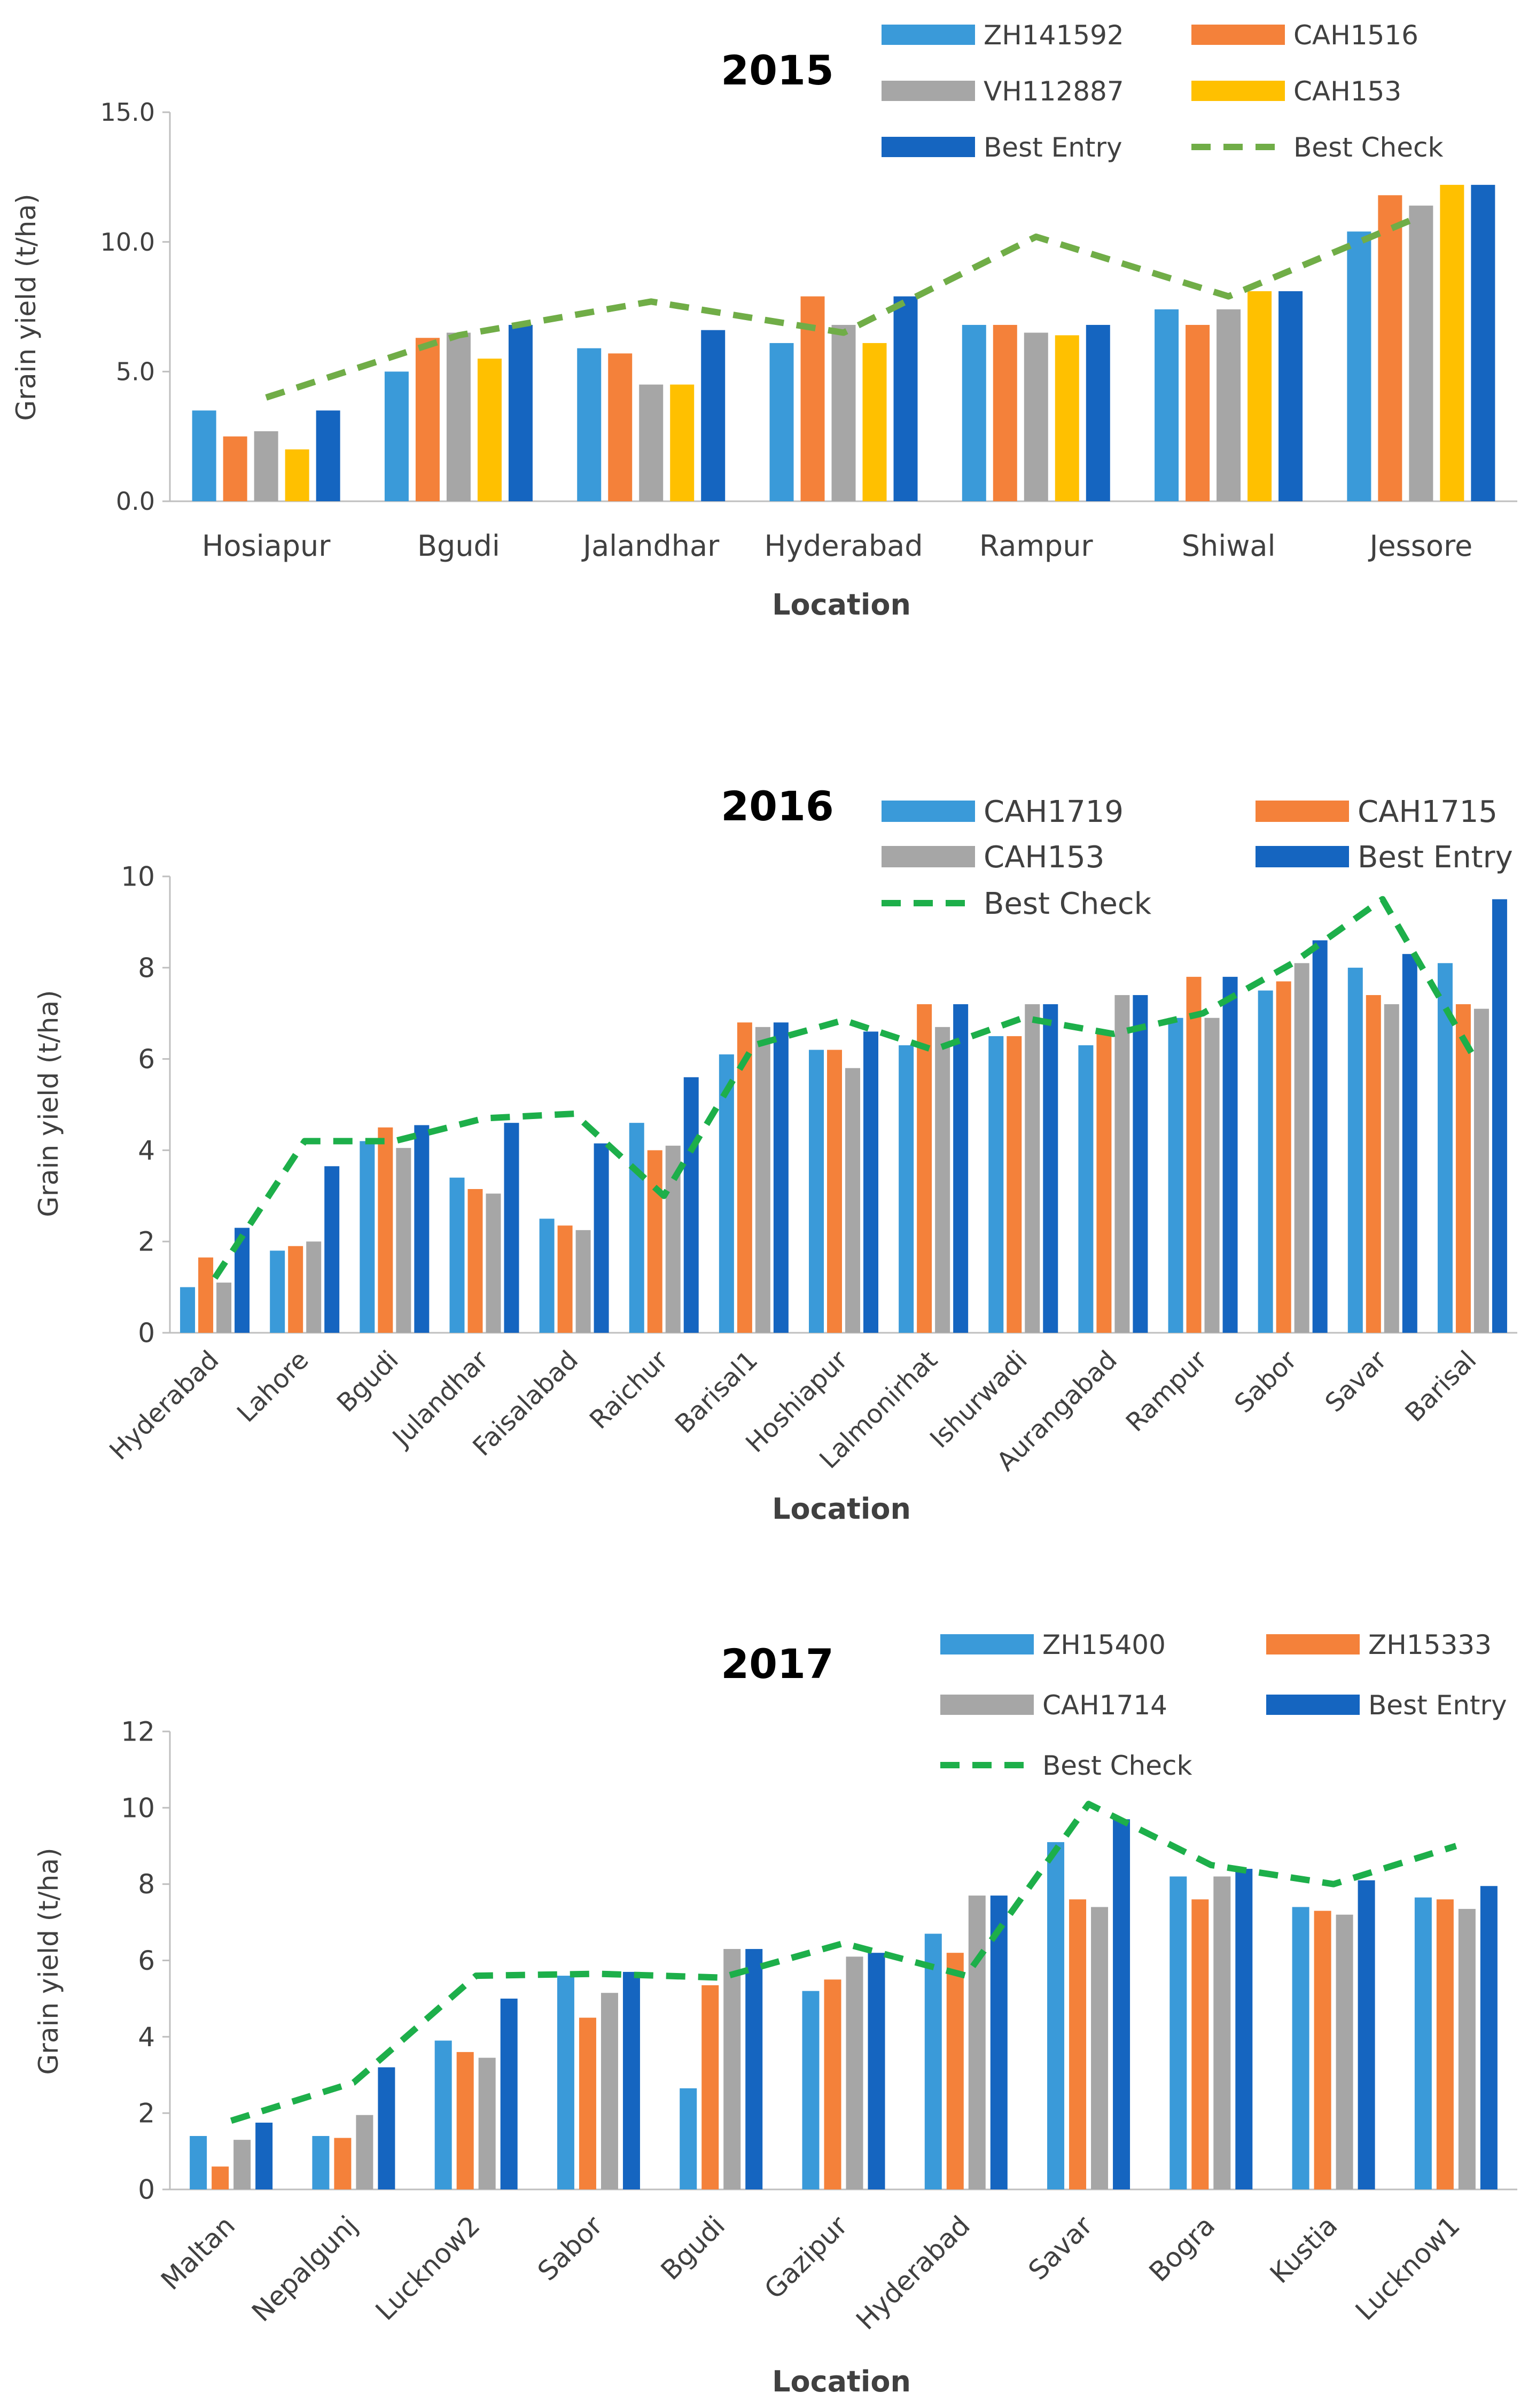 This screenshot has width=1536, height=2408. What do you see at coordinates (458, 546) in the screenshot?
I see `chart-2015-x-tick-label: Bgudi` at bounding box center [458, 546].